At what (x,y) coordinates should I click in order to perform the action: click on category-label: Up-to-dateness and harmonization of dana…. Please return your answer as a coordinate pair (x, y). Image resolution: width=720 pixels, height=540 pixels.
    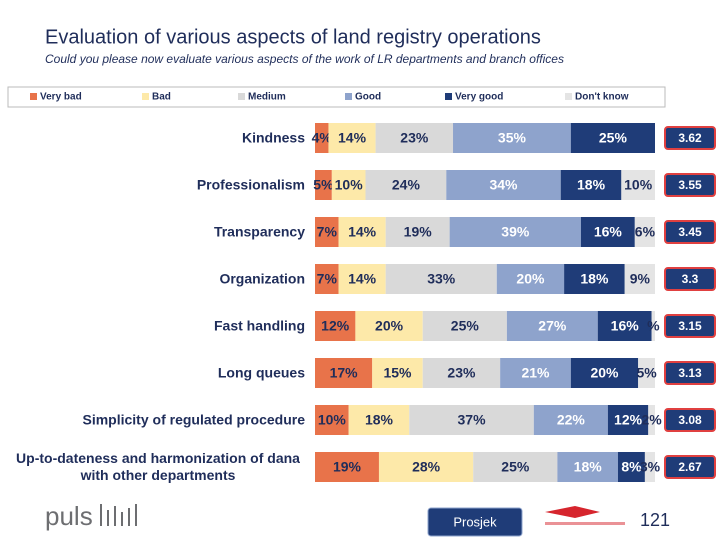
    Looking at the image, I should click on (158, 466).